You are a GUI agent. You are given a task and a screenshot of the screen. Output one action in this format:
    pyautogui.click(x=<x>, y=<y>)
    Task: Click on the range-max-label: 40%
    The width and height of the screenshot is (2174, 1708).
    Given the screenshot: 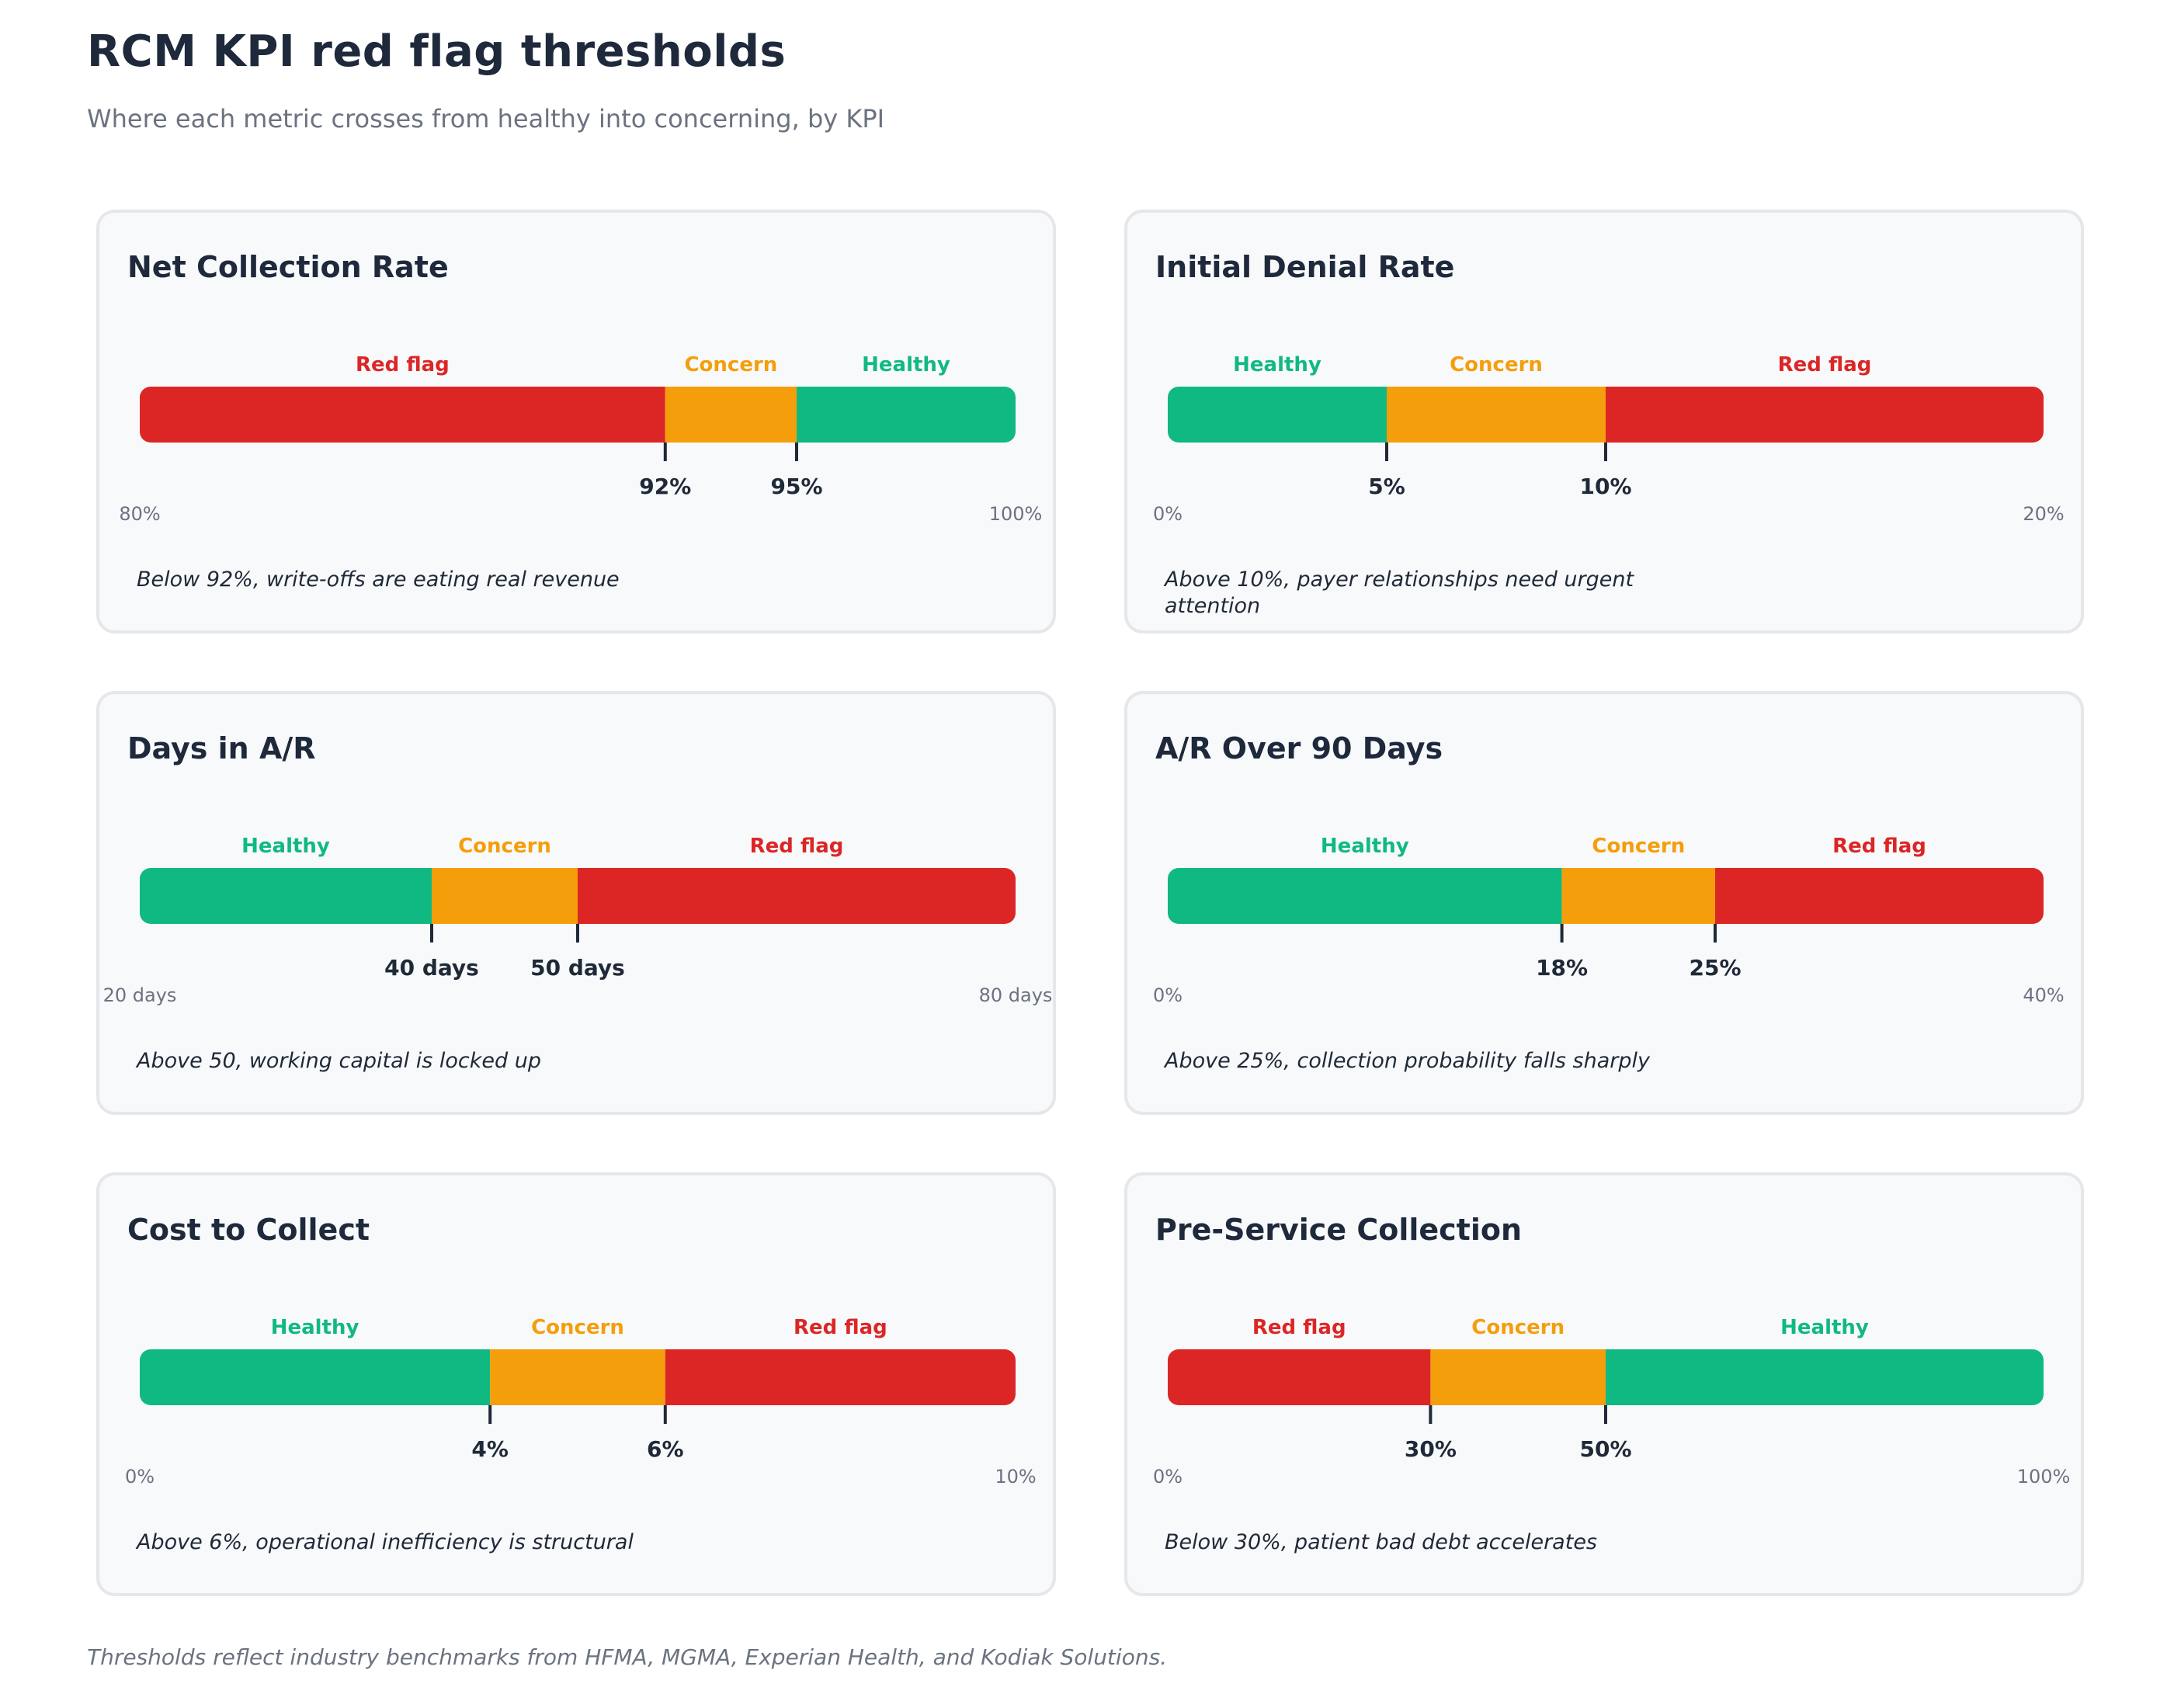 What is the action you would take?
    pyautogui.click(x=2044, y=995)
    